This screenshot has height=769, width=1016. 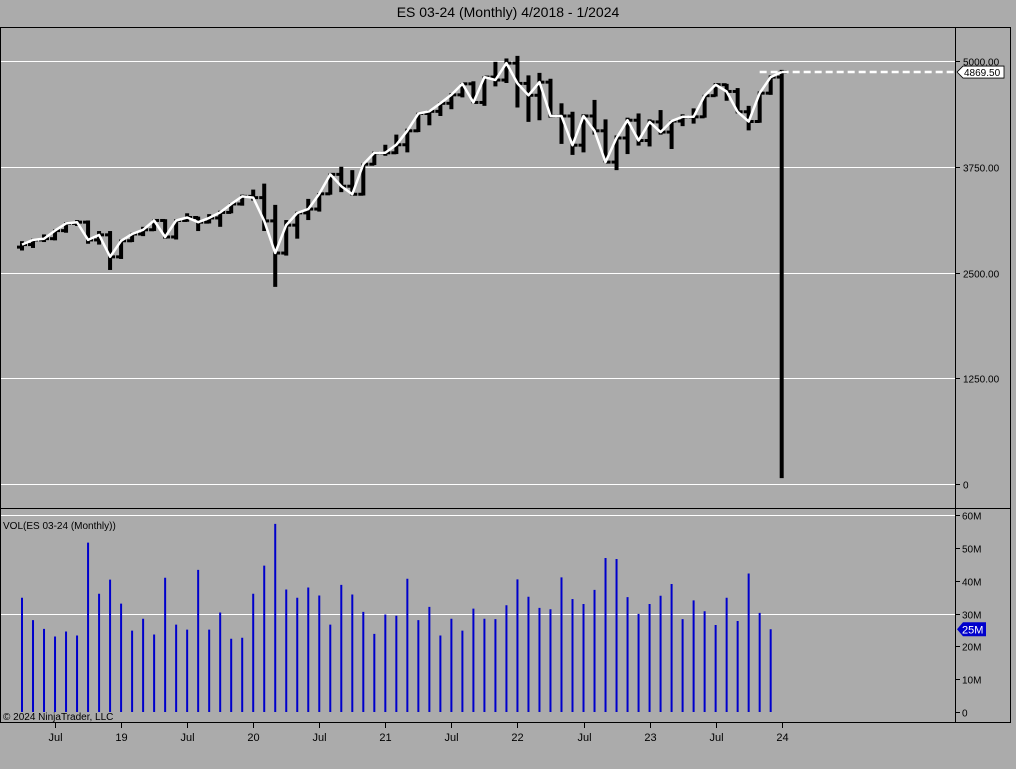 What do you see at coordinates (782, 738) in the screenshot?
I see `time-tick-label: 24` at bounding box center [782, 738].